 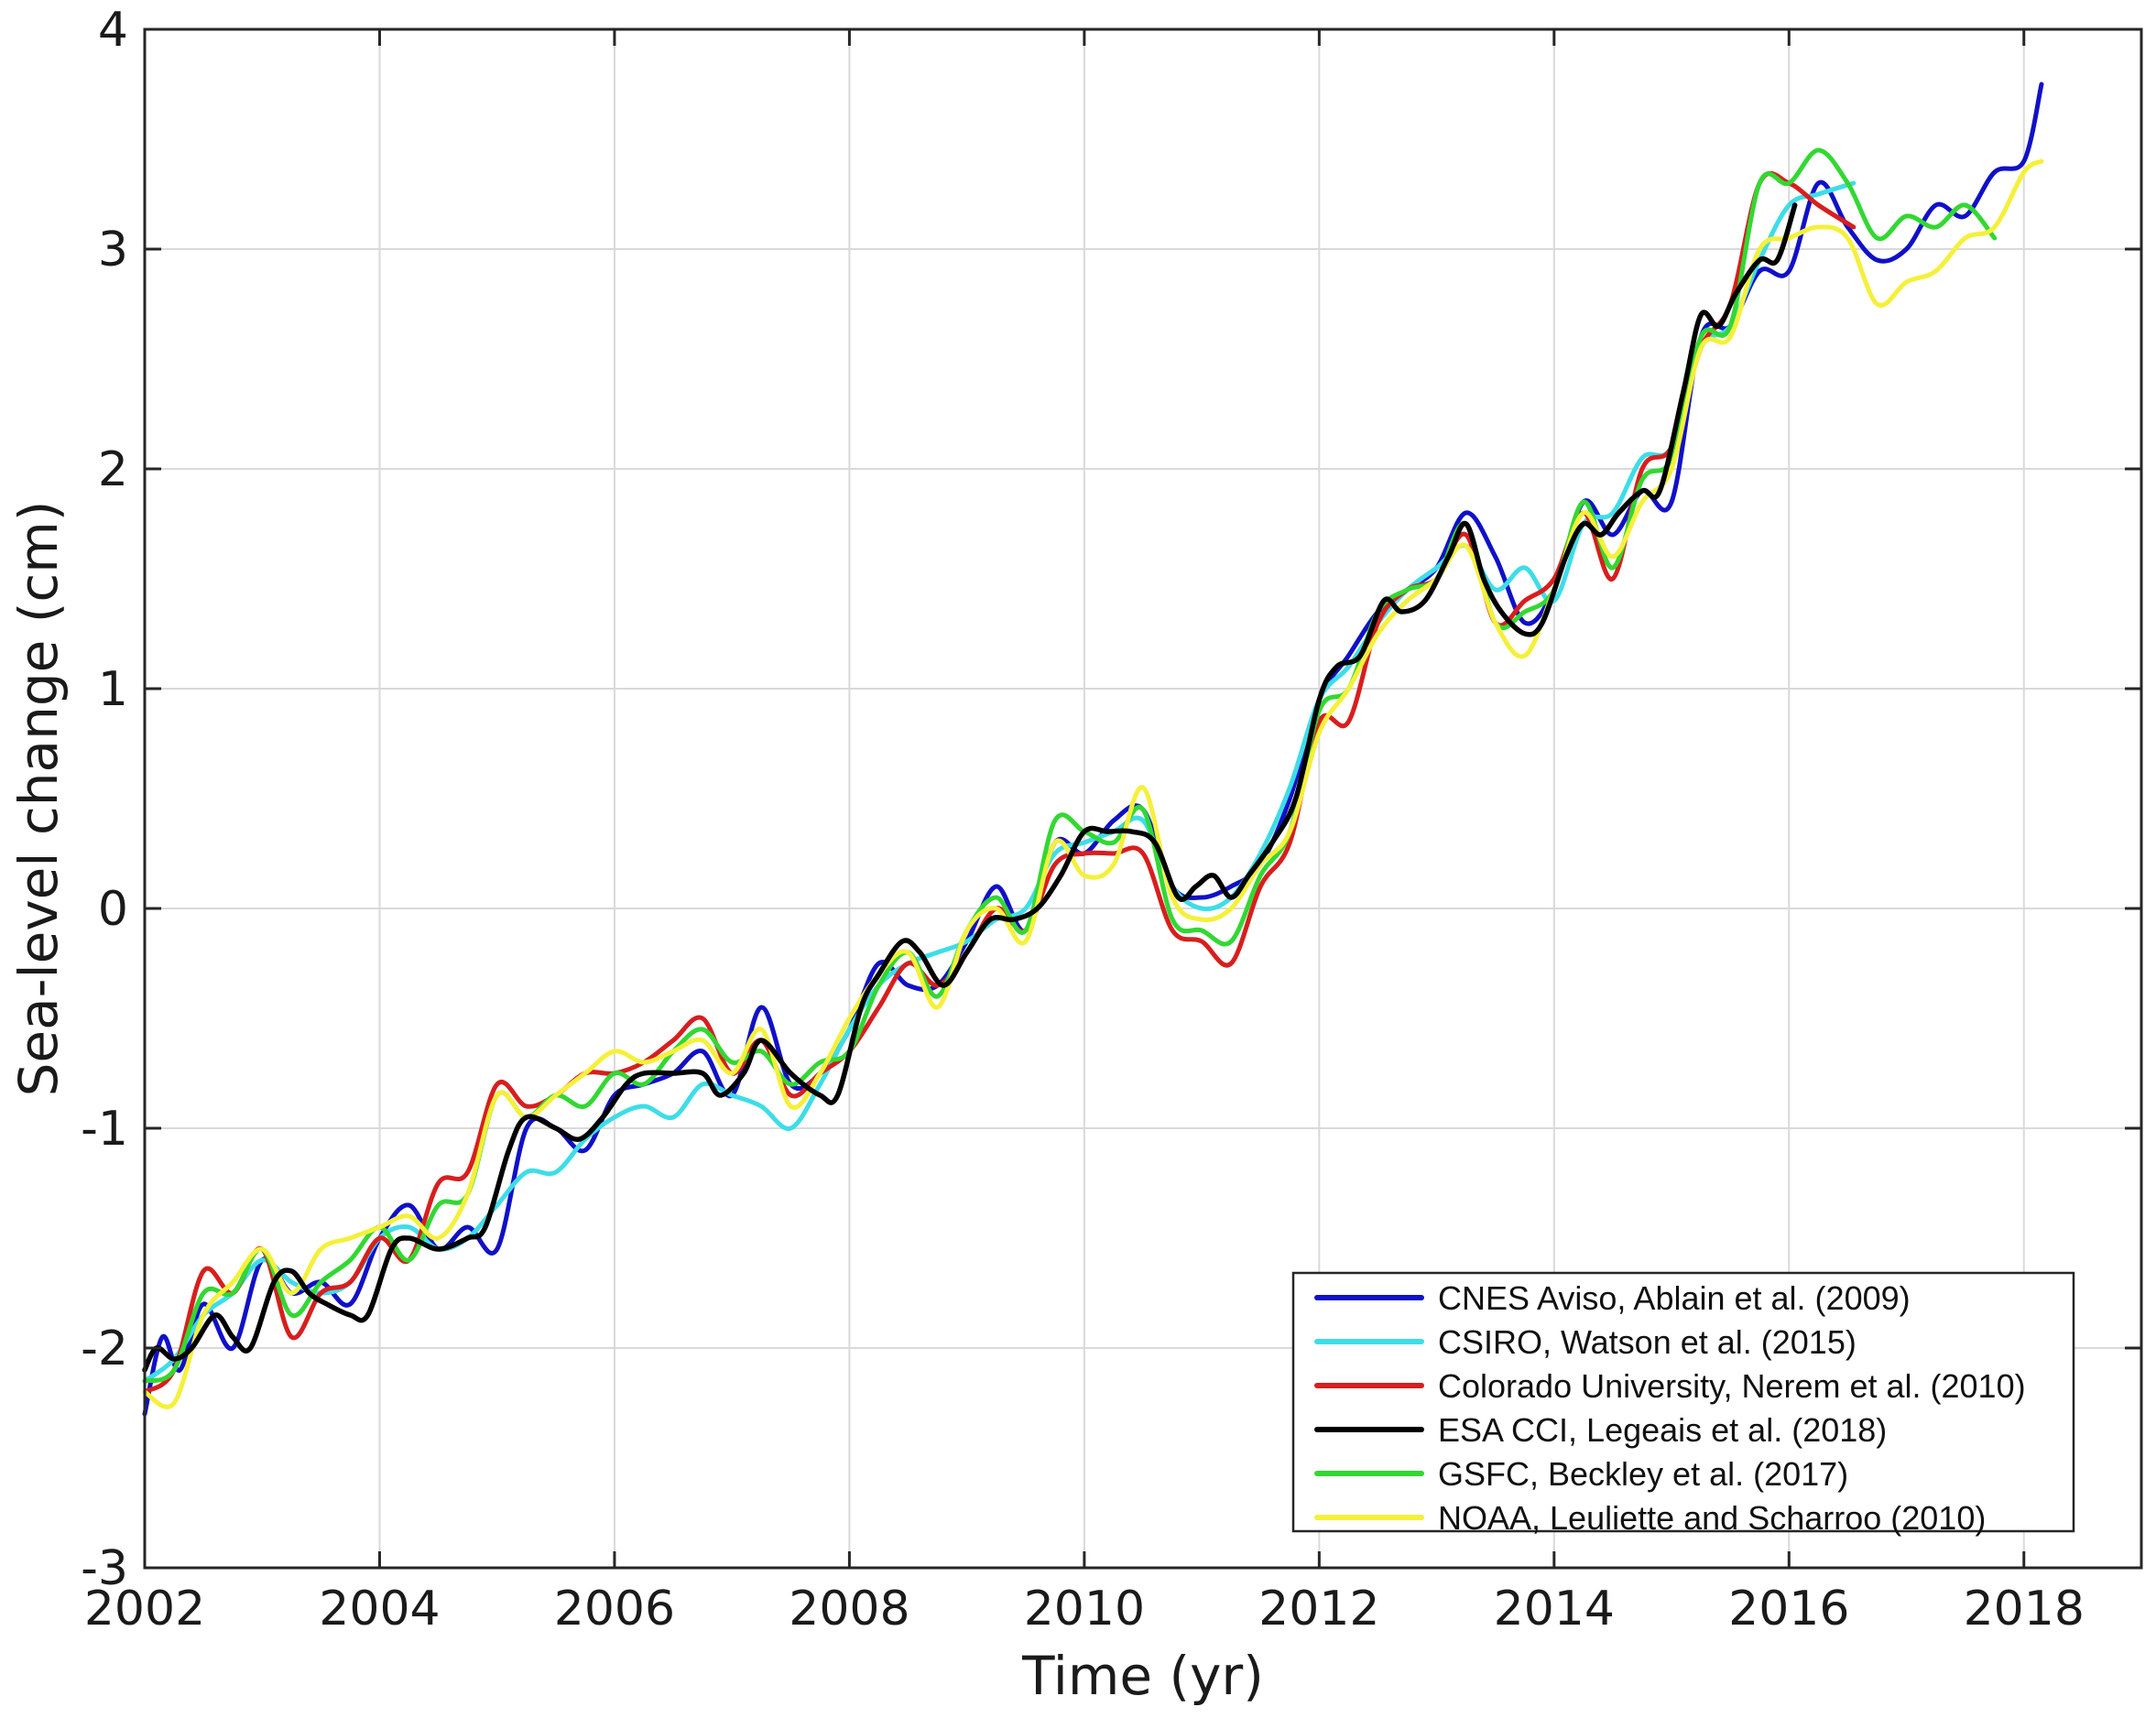 I want to click on x-tick-label: 2018, so click(x=2024, y=1609).